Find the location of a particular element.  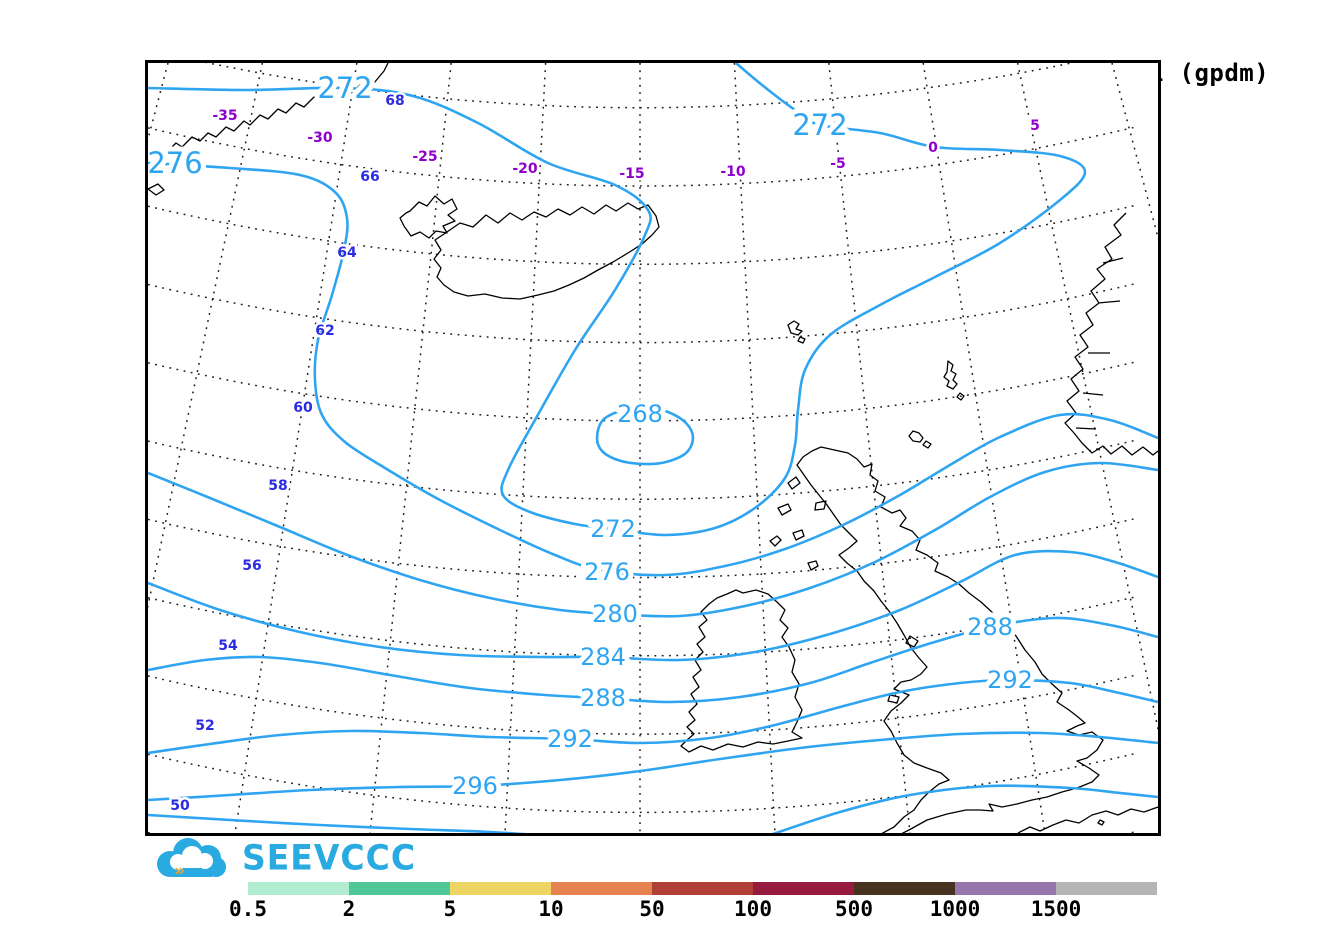

longitude-label: -15 is located at coordinates (631, 174).